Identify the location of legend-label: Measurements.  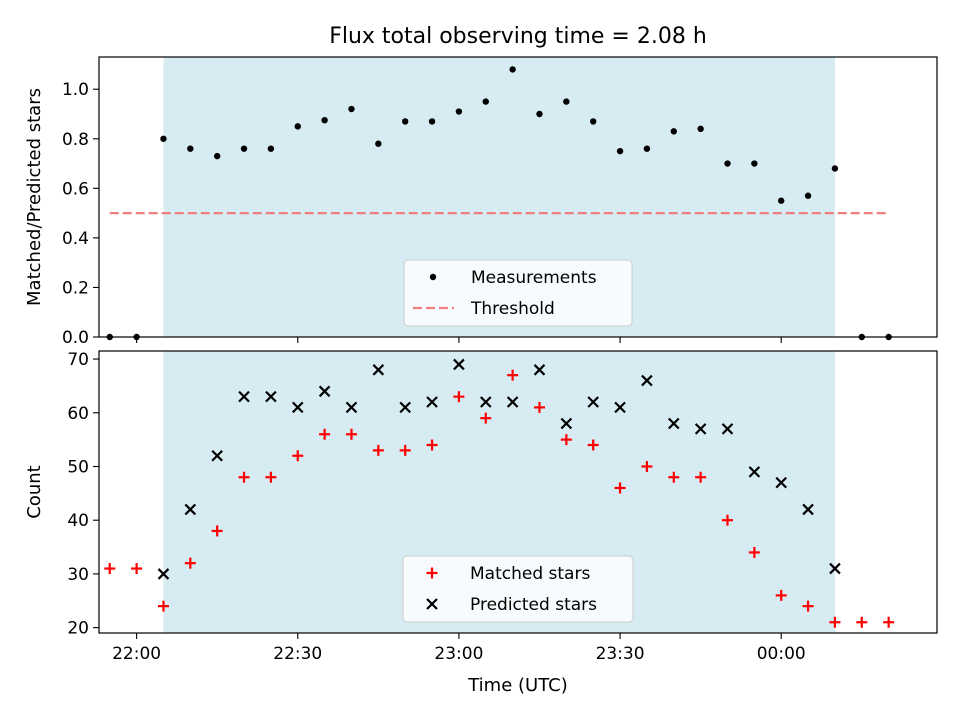
(534, 278).